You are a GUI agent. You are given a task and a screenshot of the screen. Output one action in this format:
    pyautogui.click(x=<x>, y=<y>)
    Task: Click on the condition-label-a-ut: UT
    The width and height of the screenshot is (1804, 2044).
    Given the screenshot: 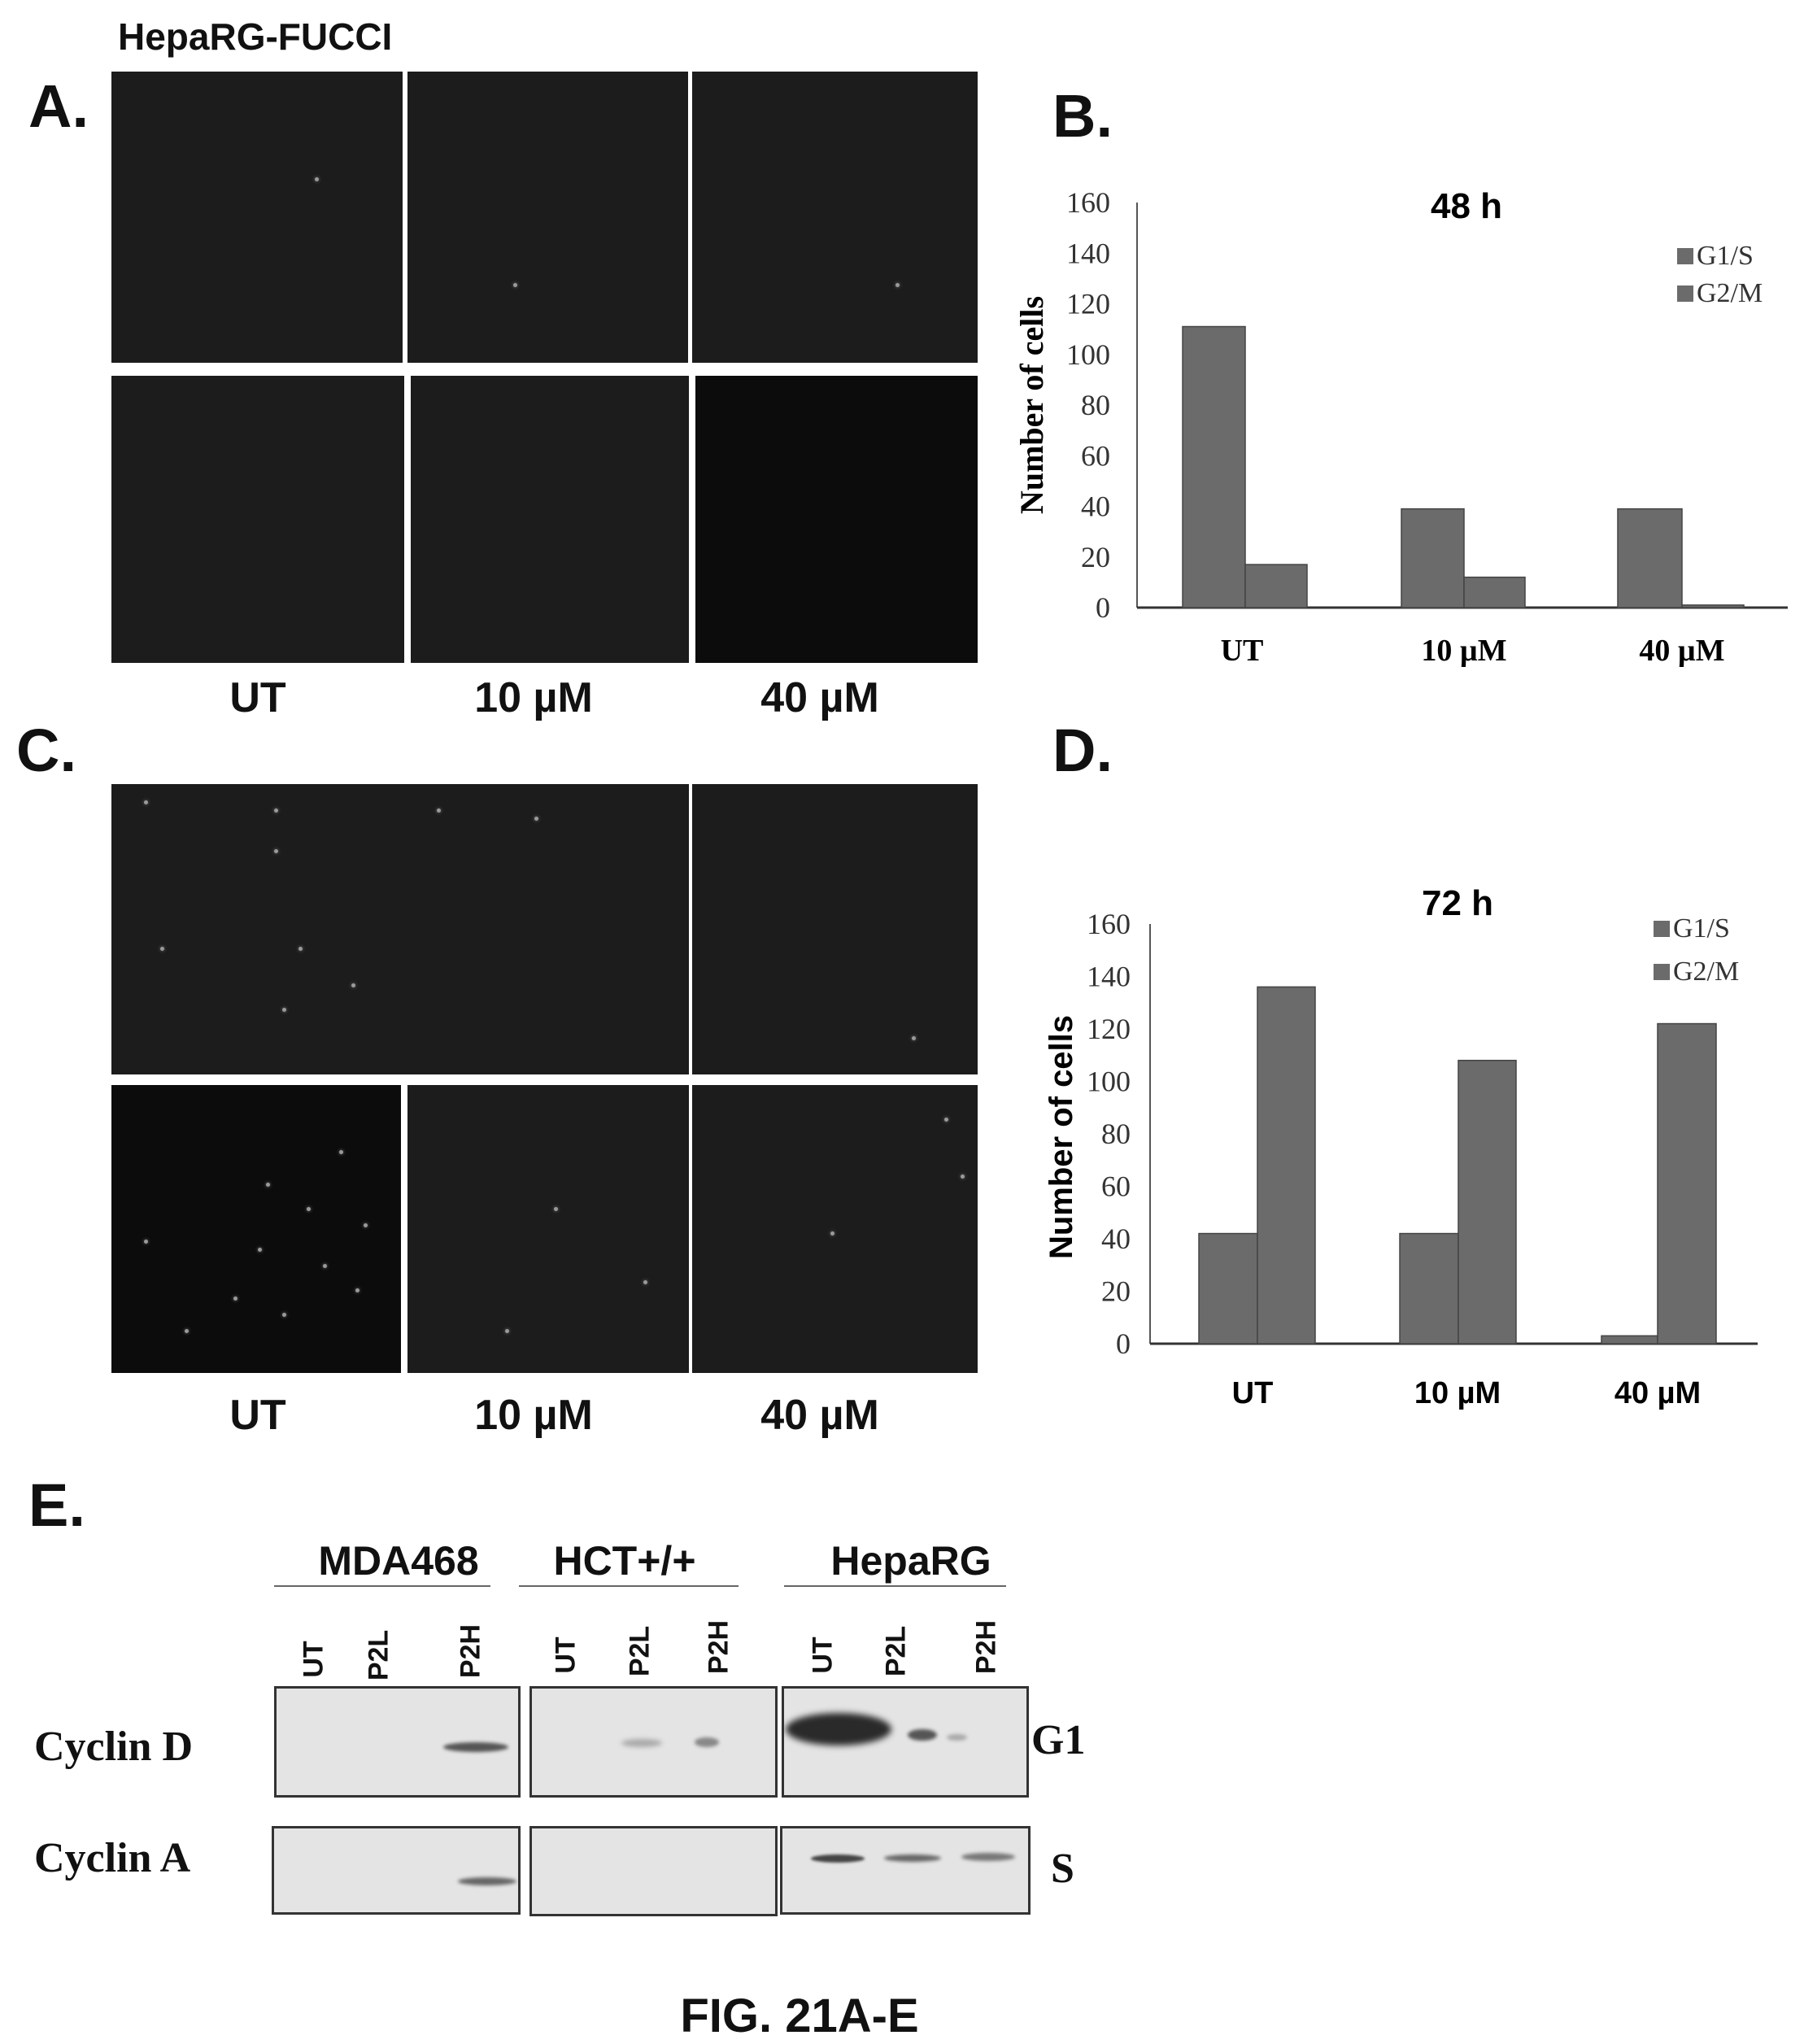 What is the action you would take?
    pyautogui.click(x=257, y=697)
    